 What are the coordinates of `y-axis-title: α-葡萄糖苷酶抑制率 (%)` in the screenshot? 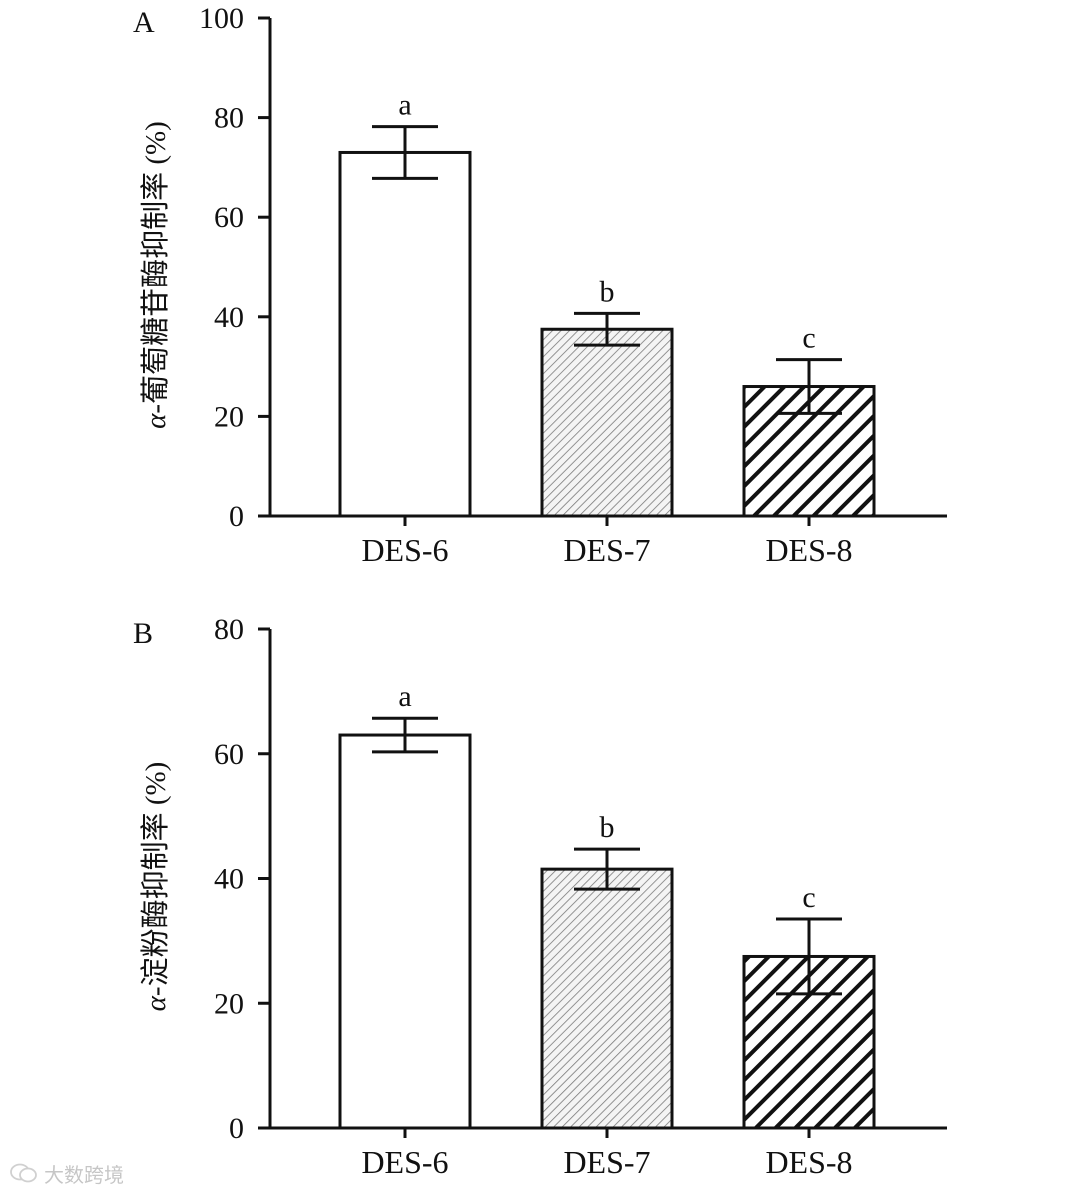 It's located at (155, 275).